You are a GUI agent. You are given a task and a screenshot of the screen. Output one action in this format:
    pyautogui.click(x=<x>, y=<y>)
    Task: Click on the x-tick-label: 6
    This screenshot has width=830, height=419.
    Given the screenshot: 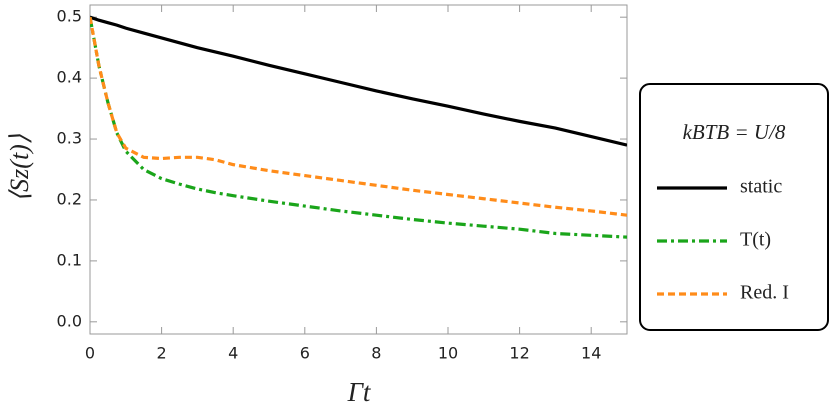 What is the action you would take?
    pyautogui.click(x=305, y=353)
    